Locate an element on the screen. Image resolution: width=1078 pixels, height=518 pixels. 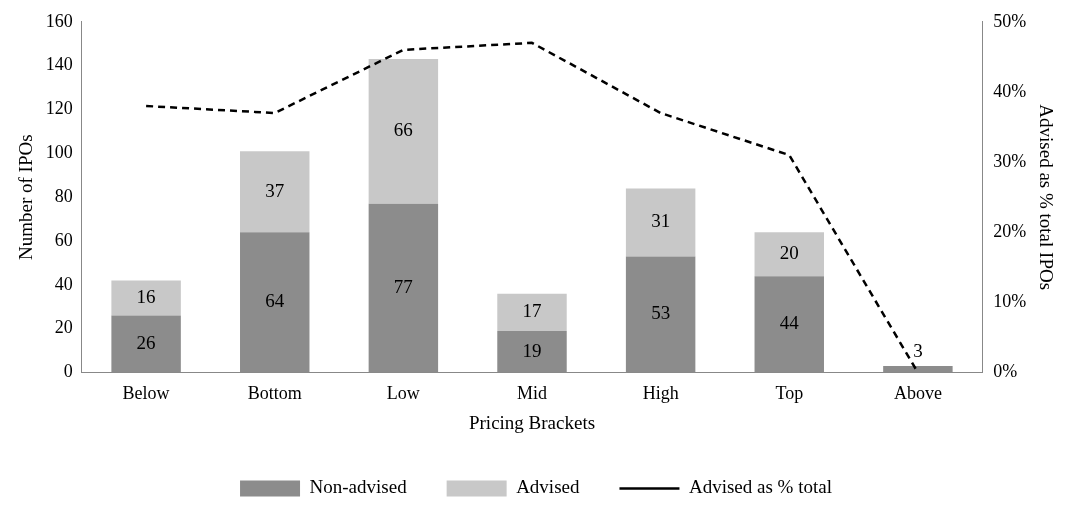
x-tick-label: Mid is located at coordinates (532, 393).